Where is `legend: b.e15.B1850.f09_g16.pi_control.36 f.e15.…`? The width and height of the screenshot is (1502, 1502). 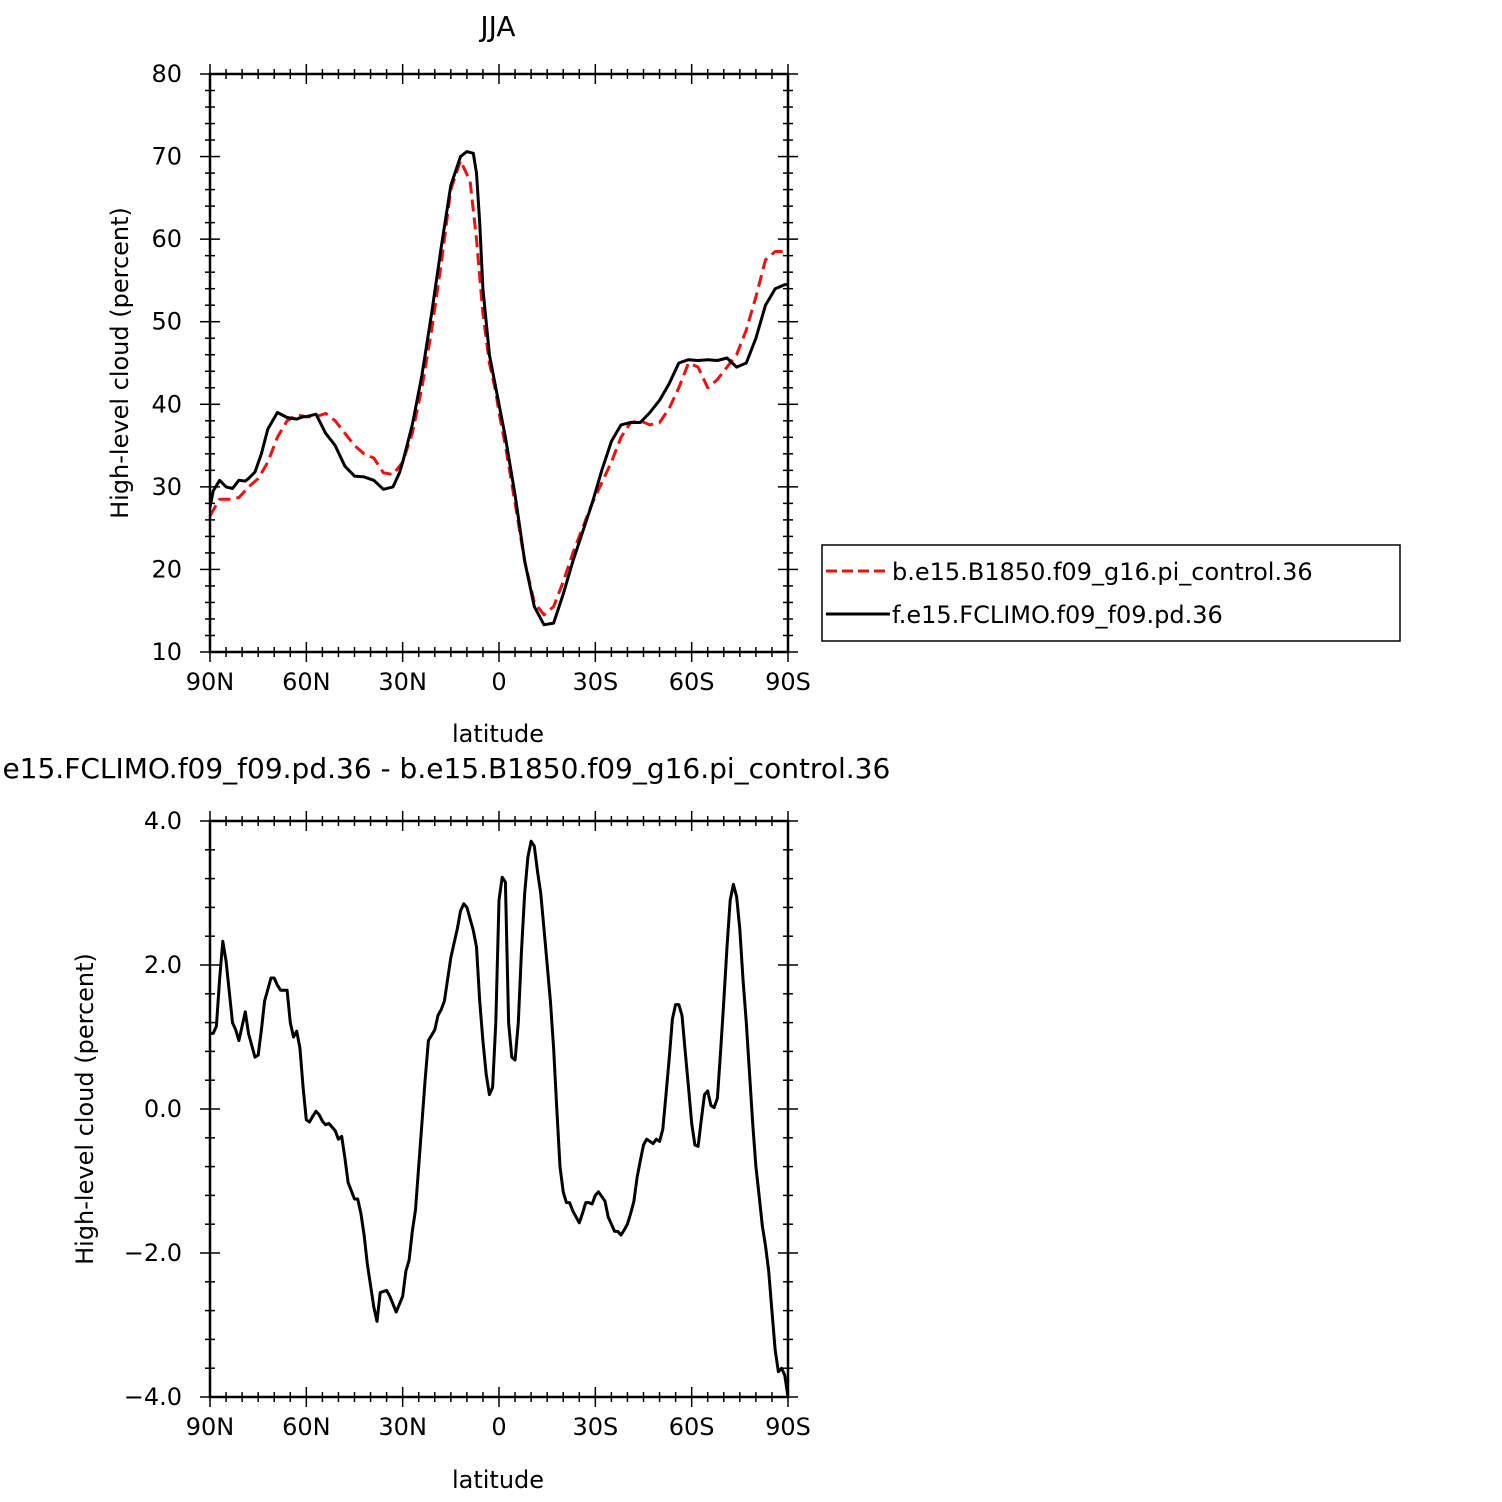 legend: b.e15.B1850.f09_g16.pi_control.36 f.e15.… is located at coordinates (1111, 593).